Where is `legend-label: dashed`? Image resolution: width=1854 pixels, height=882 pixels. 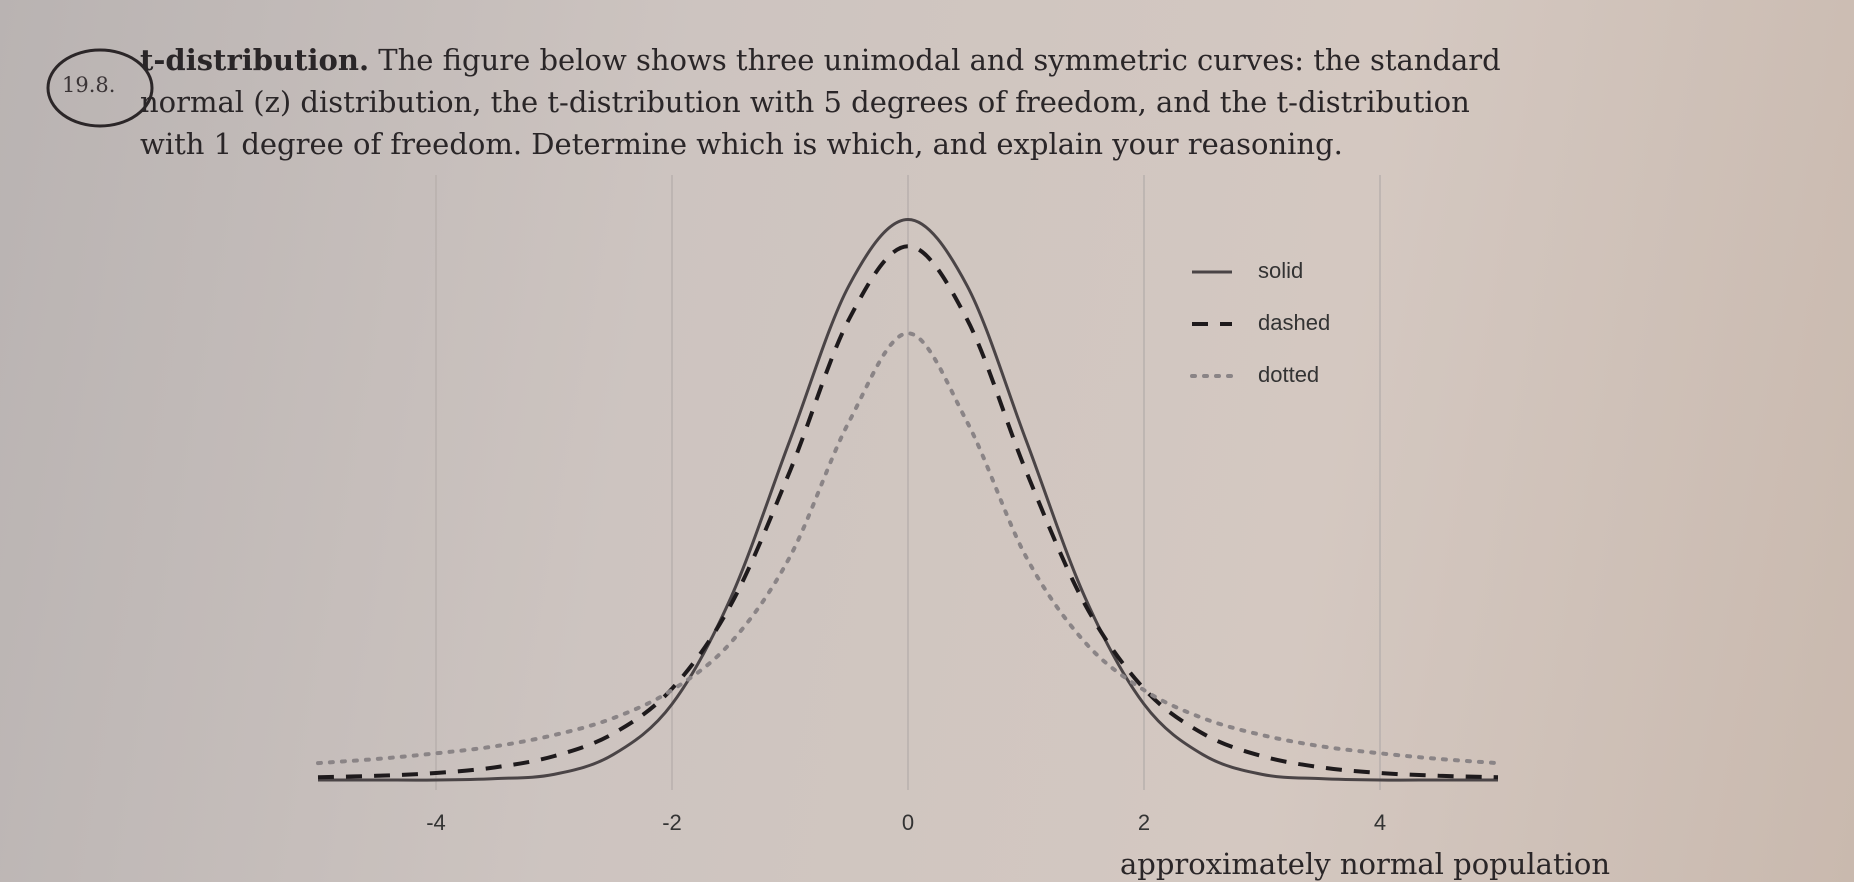 legend-label: dashed is located at coordinates (1294, 322).